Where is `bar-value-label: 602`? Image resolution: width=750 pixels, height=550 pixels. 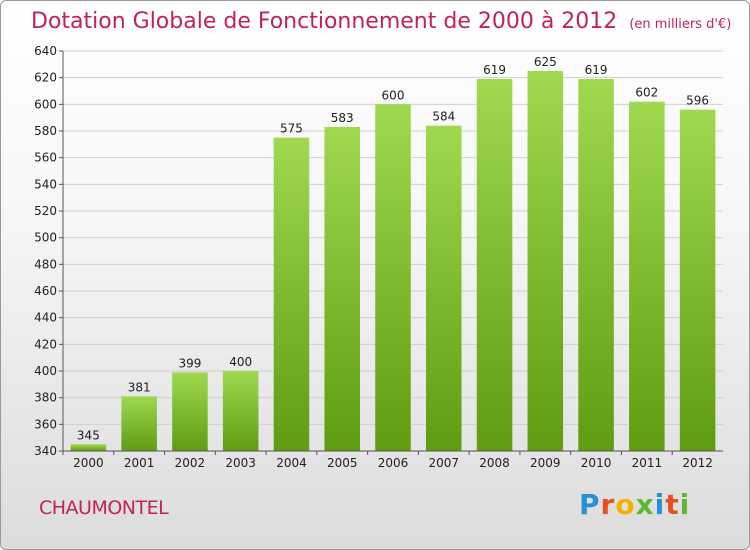
bar-value-label: 602 is located at coordinates (646, 93).